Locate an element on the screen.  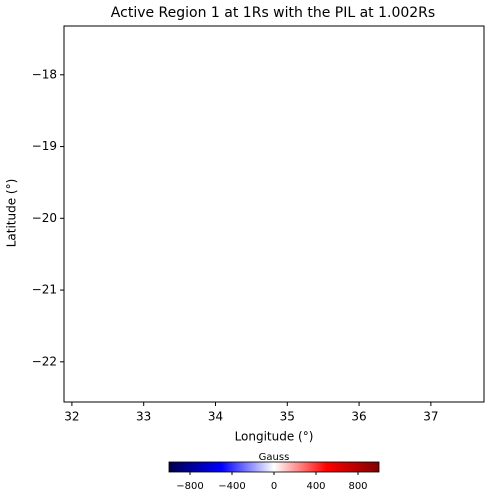
x-axis-label: Longitude (°) is located at coordinates (274, 437).